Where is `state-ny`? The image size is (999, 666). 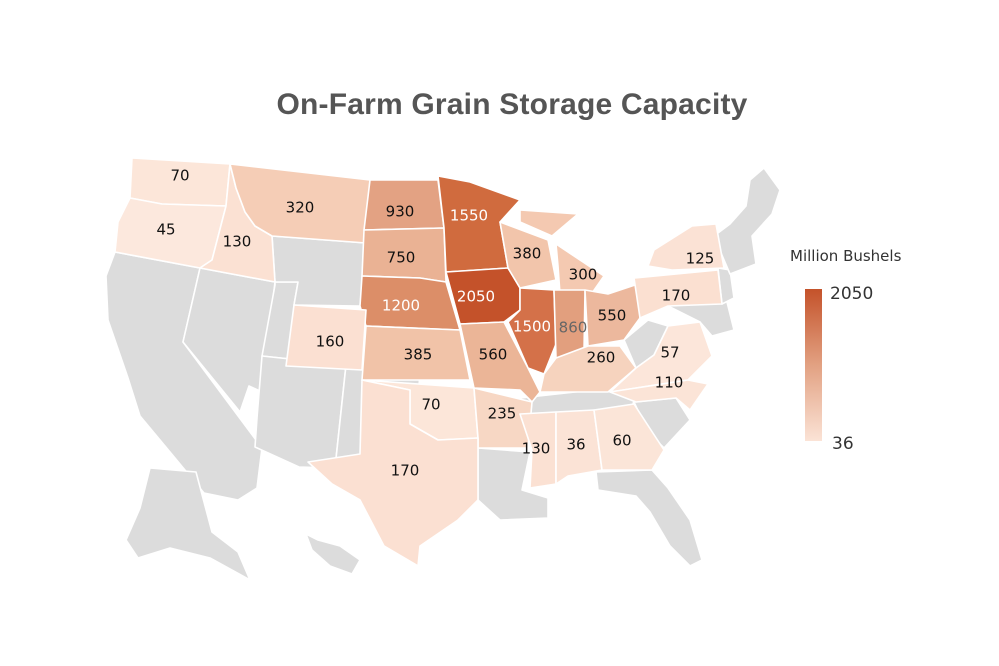
state-ny is located at coordinates (686, 247).